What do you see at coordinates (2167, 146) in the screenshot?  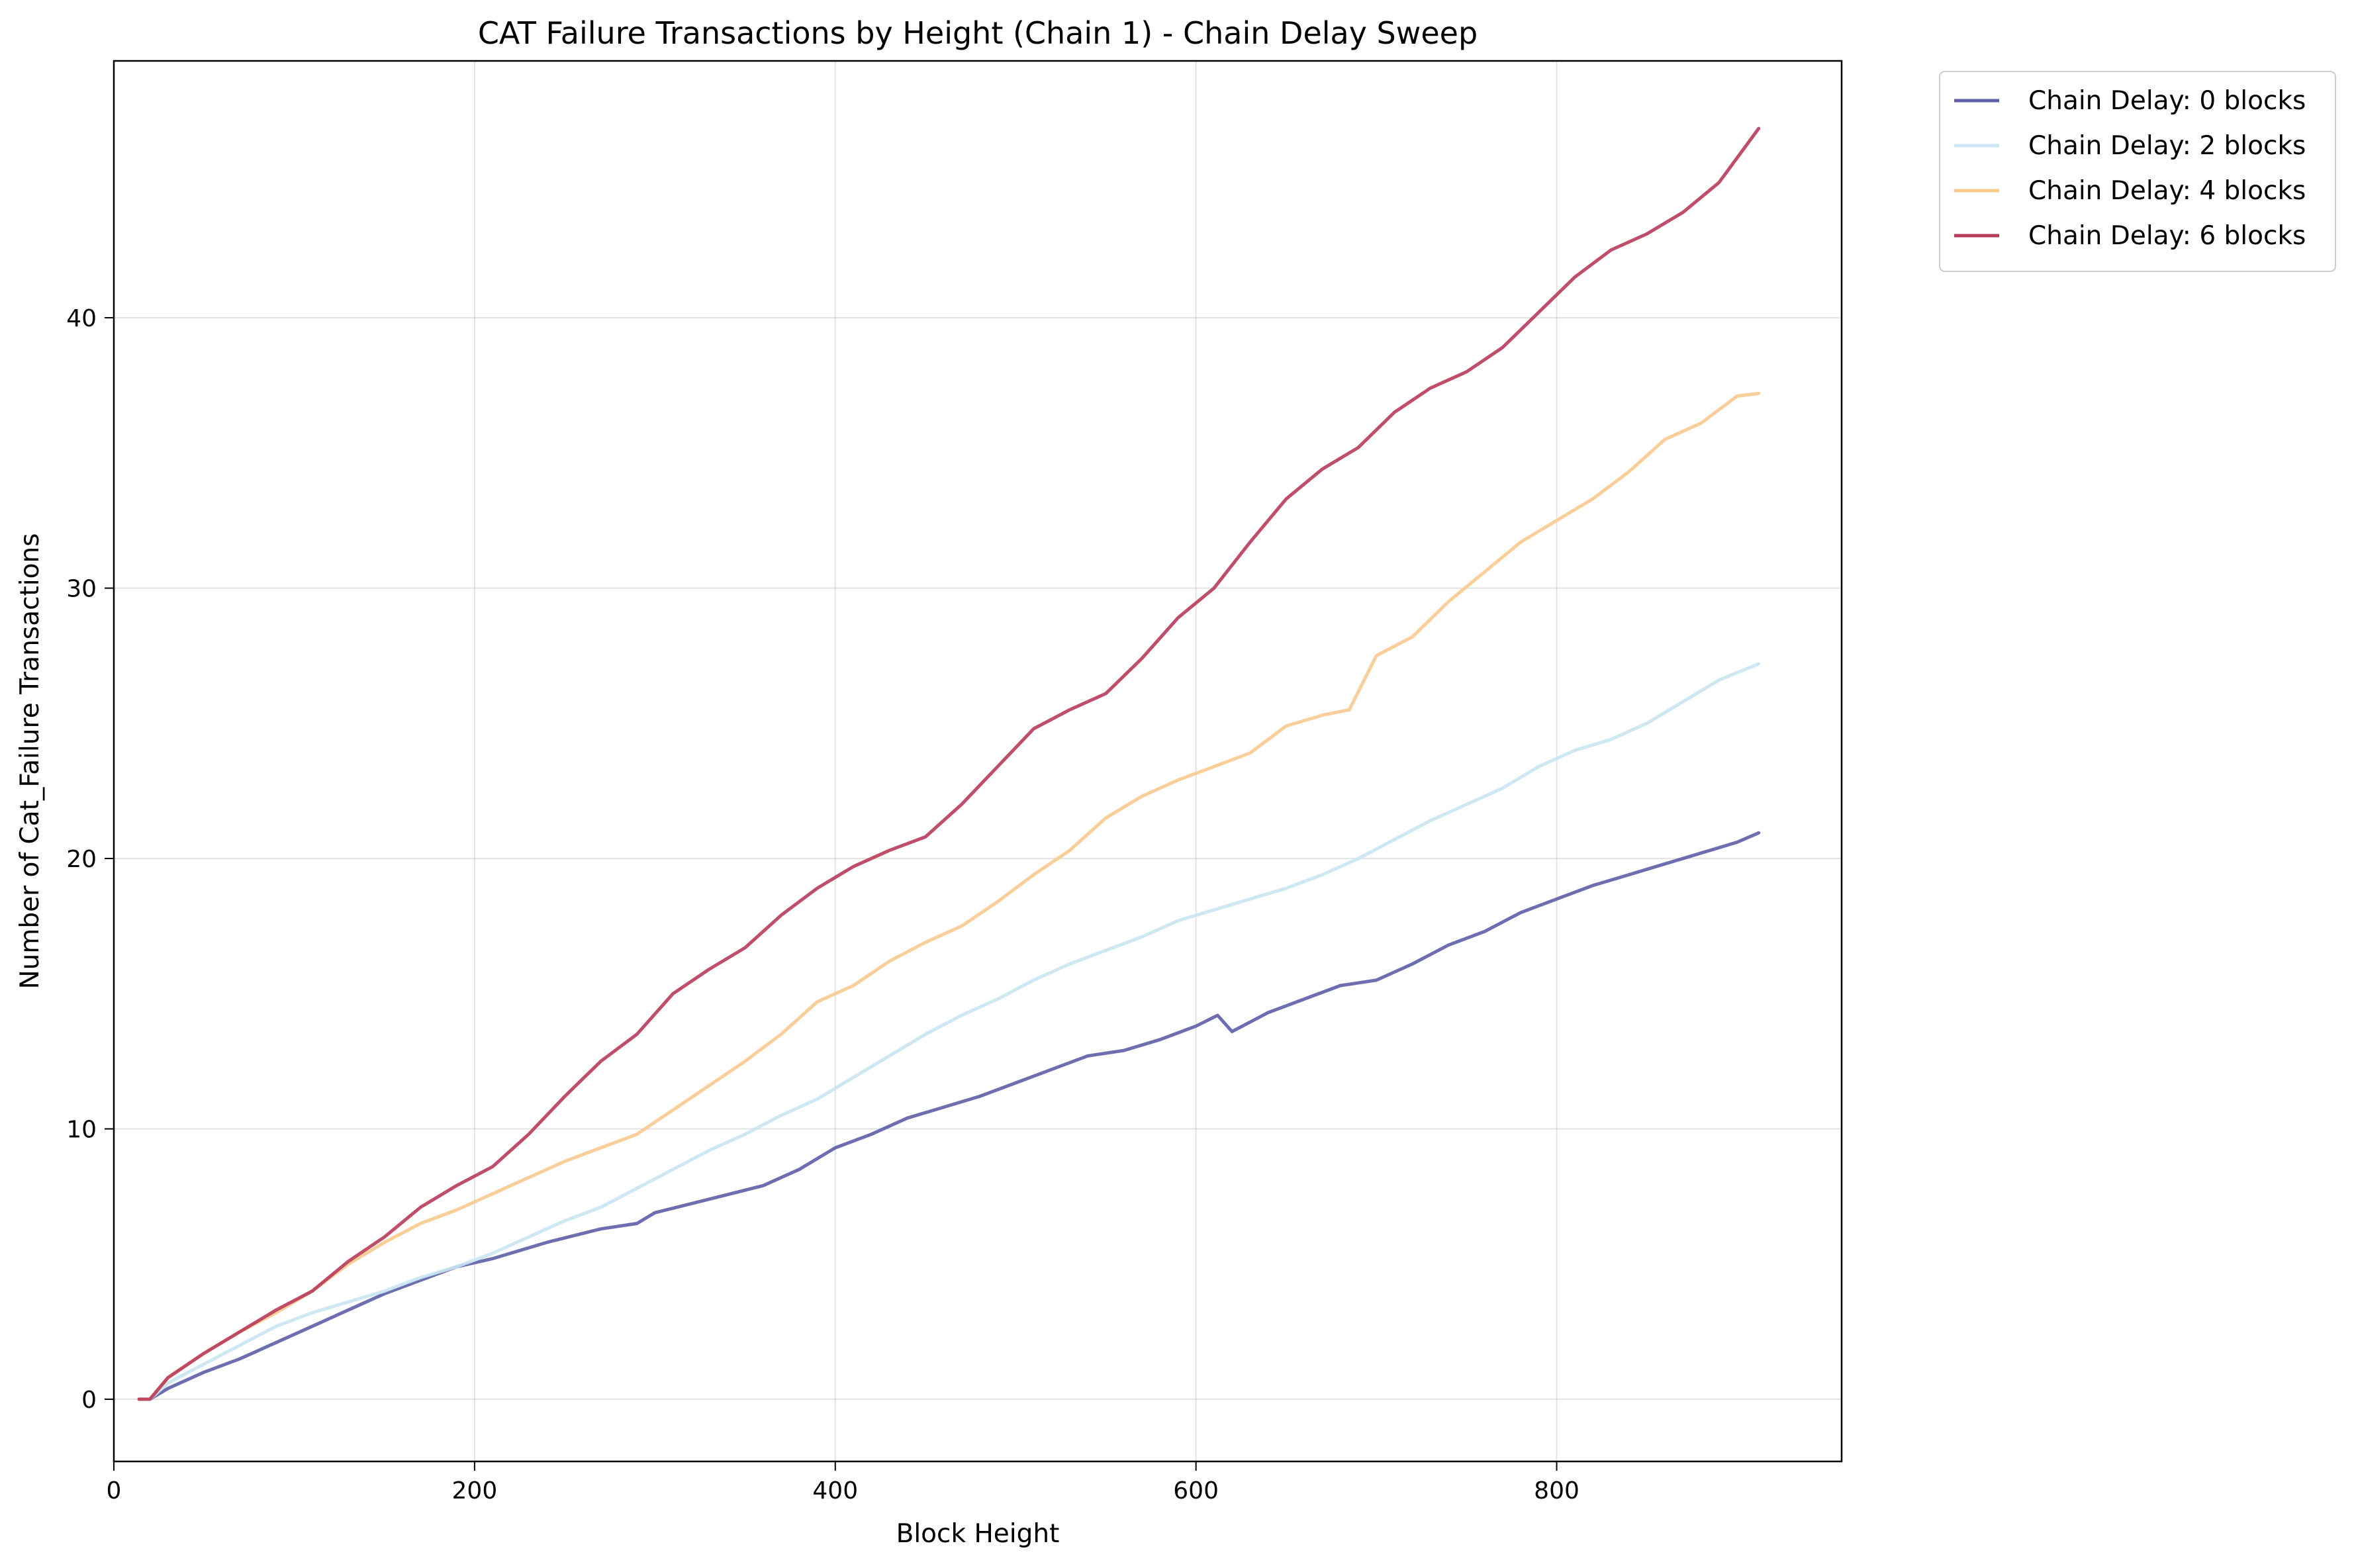 I see `legend-label-1: Chain Delay: 2 blocks` at bounding box center [2167, 146].